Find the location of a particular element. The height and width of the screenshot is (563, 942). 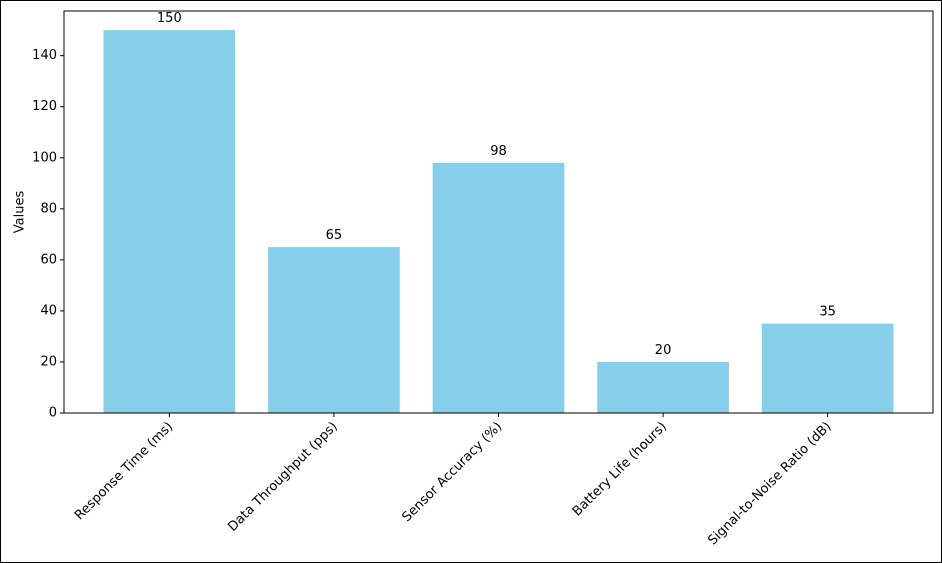

y-tick-label: 140 is located at coordinates (44, 55).